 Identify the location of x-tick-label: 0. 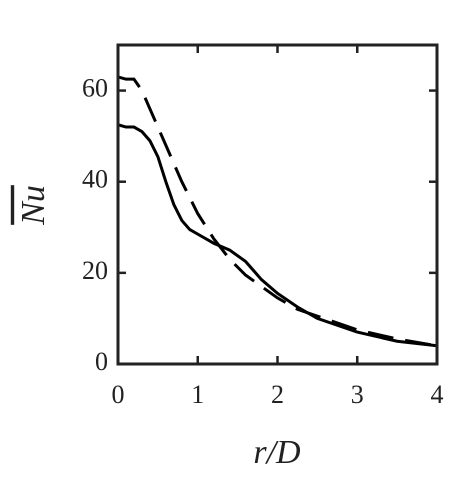
(118, 394).